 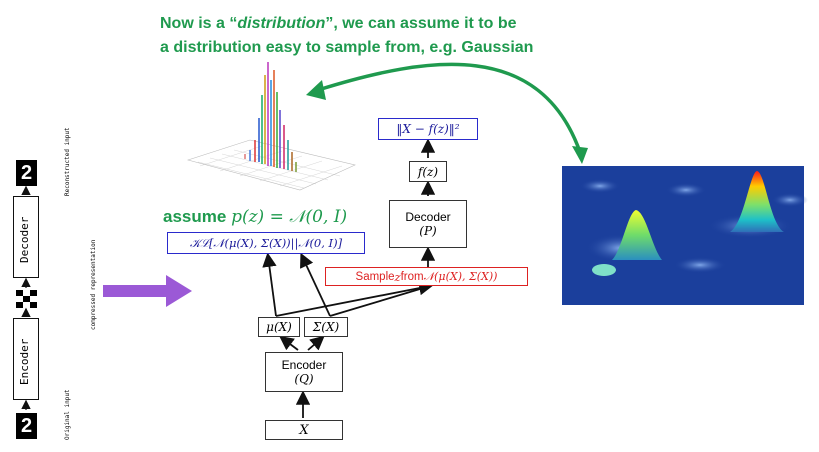 What do you see at coordinates (460, 276) in the screenshot?
I see `sample-distribution: 𝒩(μ(X), Σ(X))` at bounding box center [460, 276].